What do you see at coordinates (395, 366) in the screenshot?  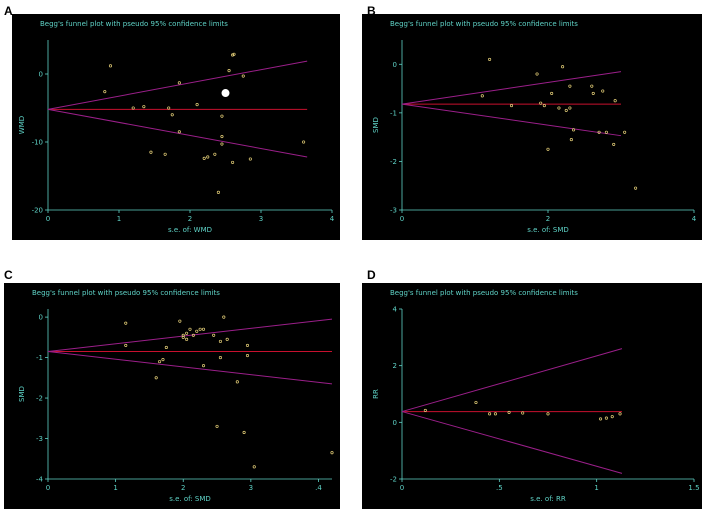 I see `y-tick-label: 2` at bounding box center [395, 366].